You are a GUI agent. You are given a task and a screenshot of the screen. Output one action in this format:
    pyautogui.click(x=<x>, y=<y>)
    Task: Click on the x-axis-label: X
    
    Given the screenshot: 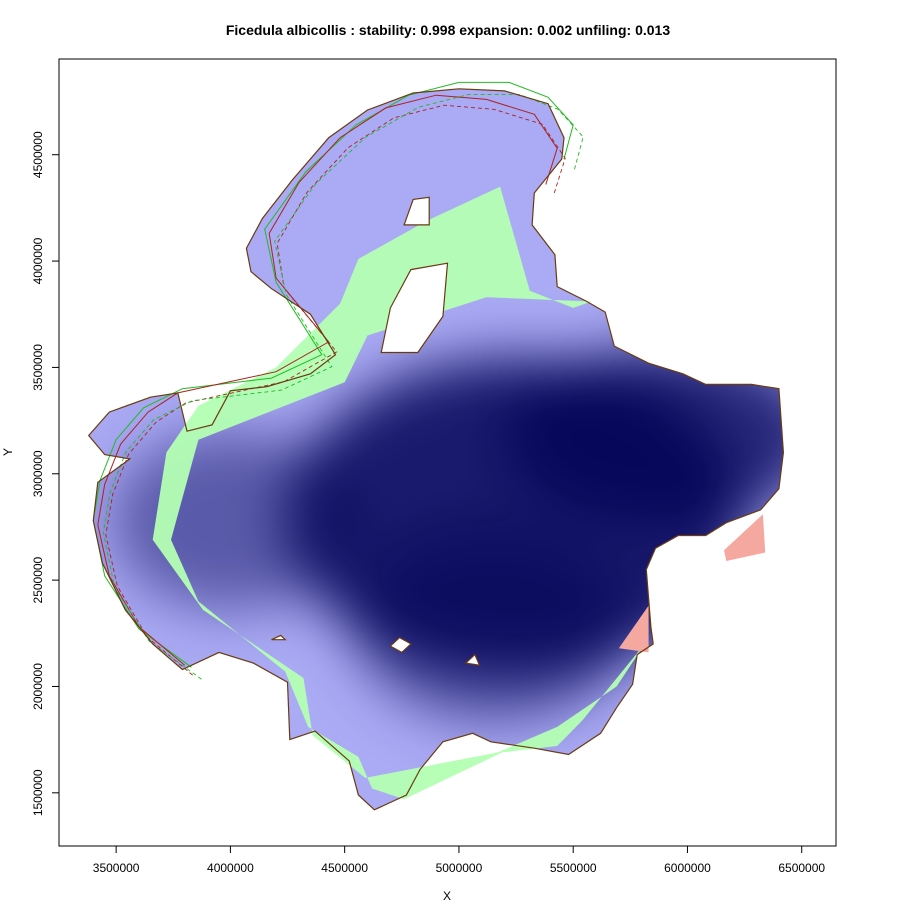 What is the action you would take?
    pyautogui.click(x=447, y=896)
    